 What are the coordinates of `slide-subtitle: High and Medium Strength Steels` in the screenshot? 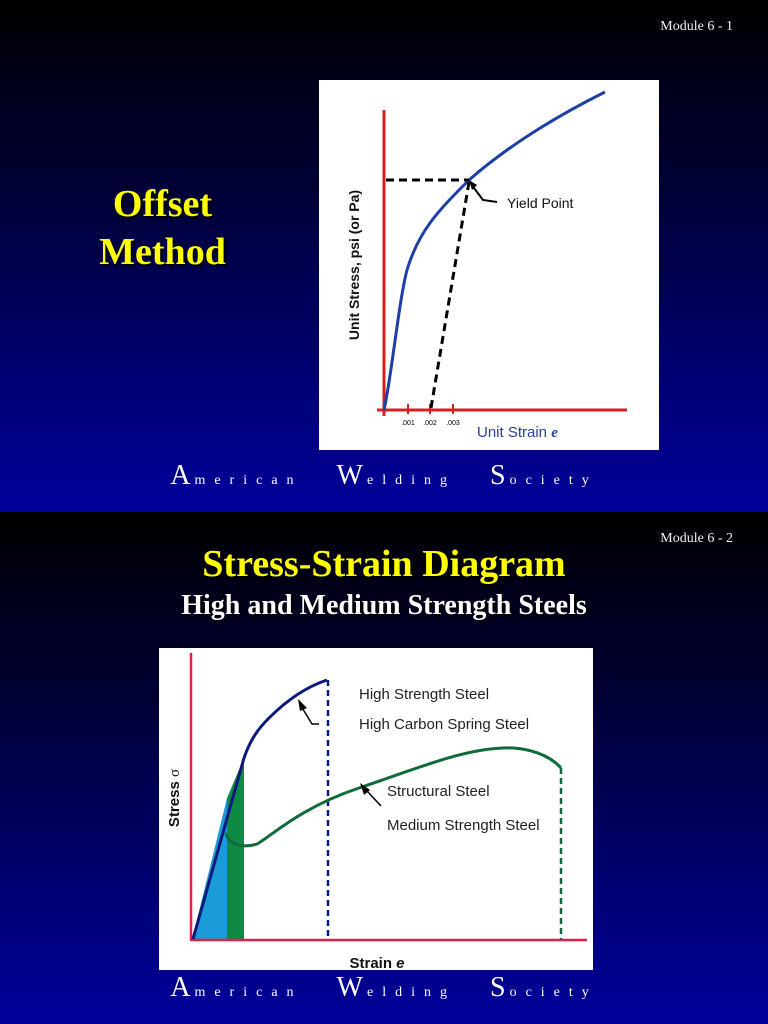 It's located at (384, 605).